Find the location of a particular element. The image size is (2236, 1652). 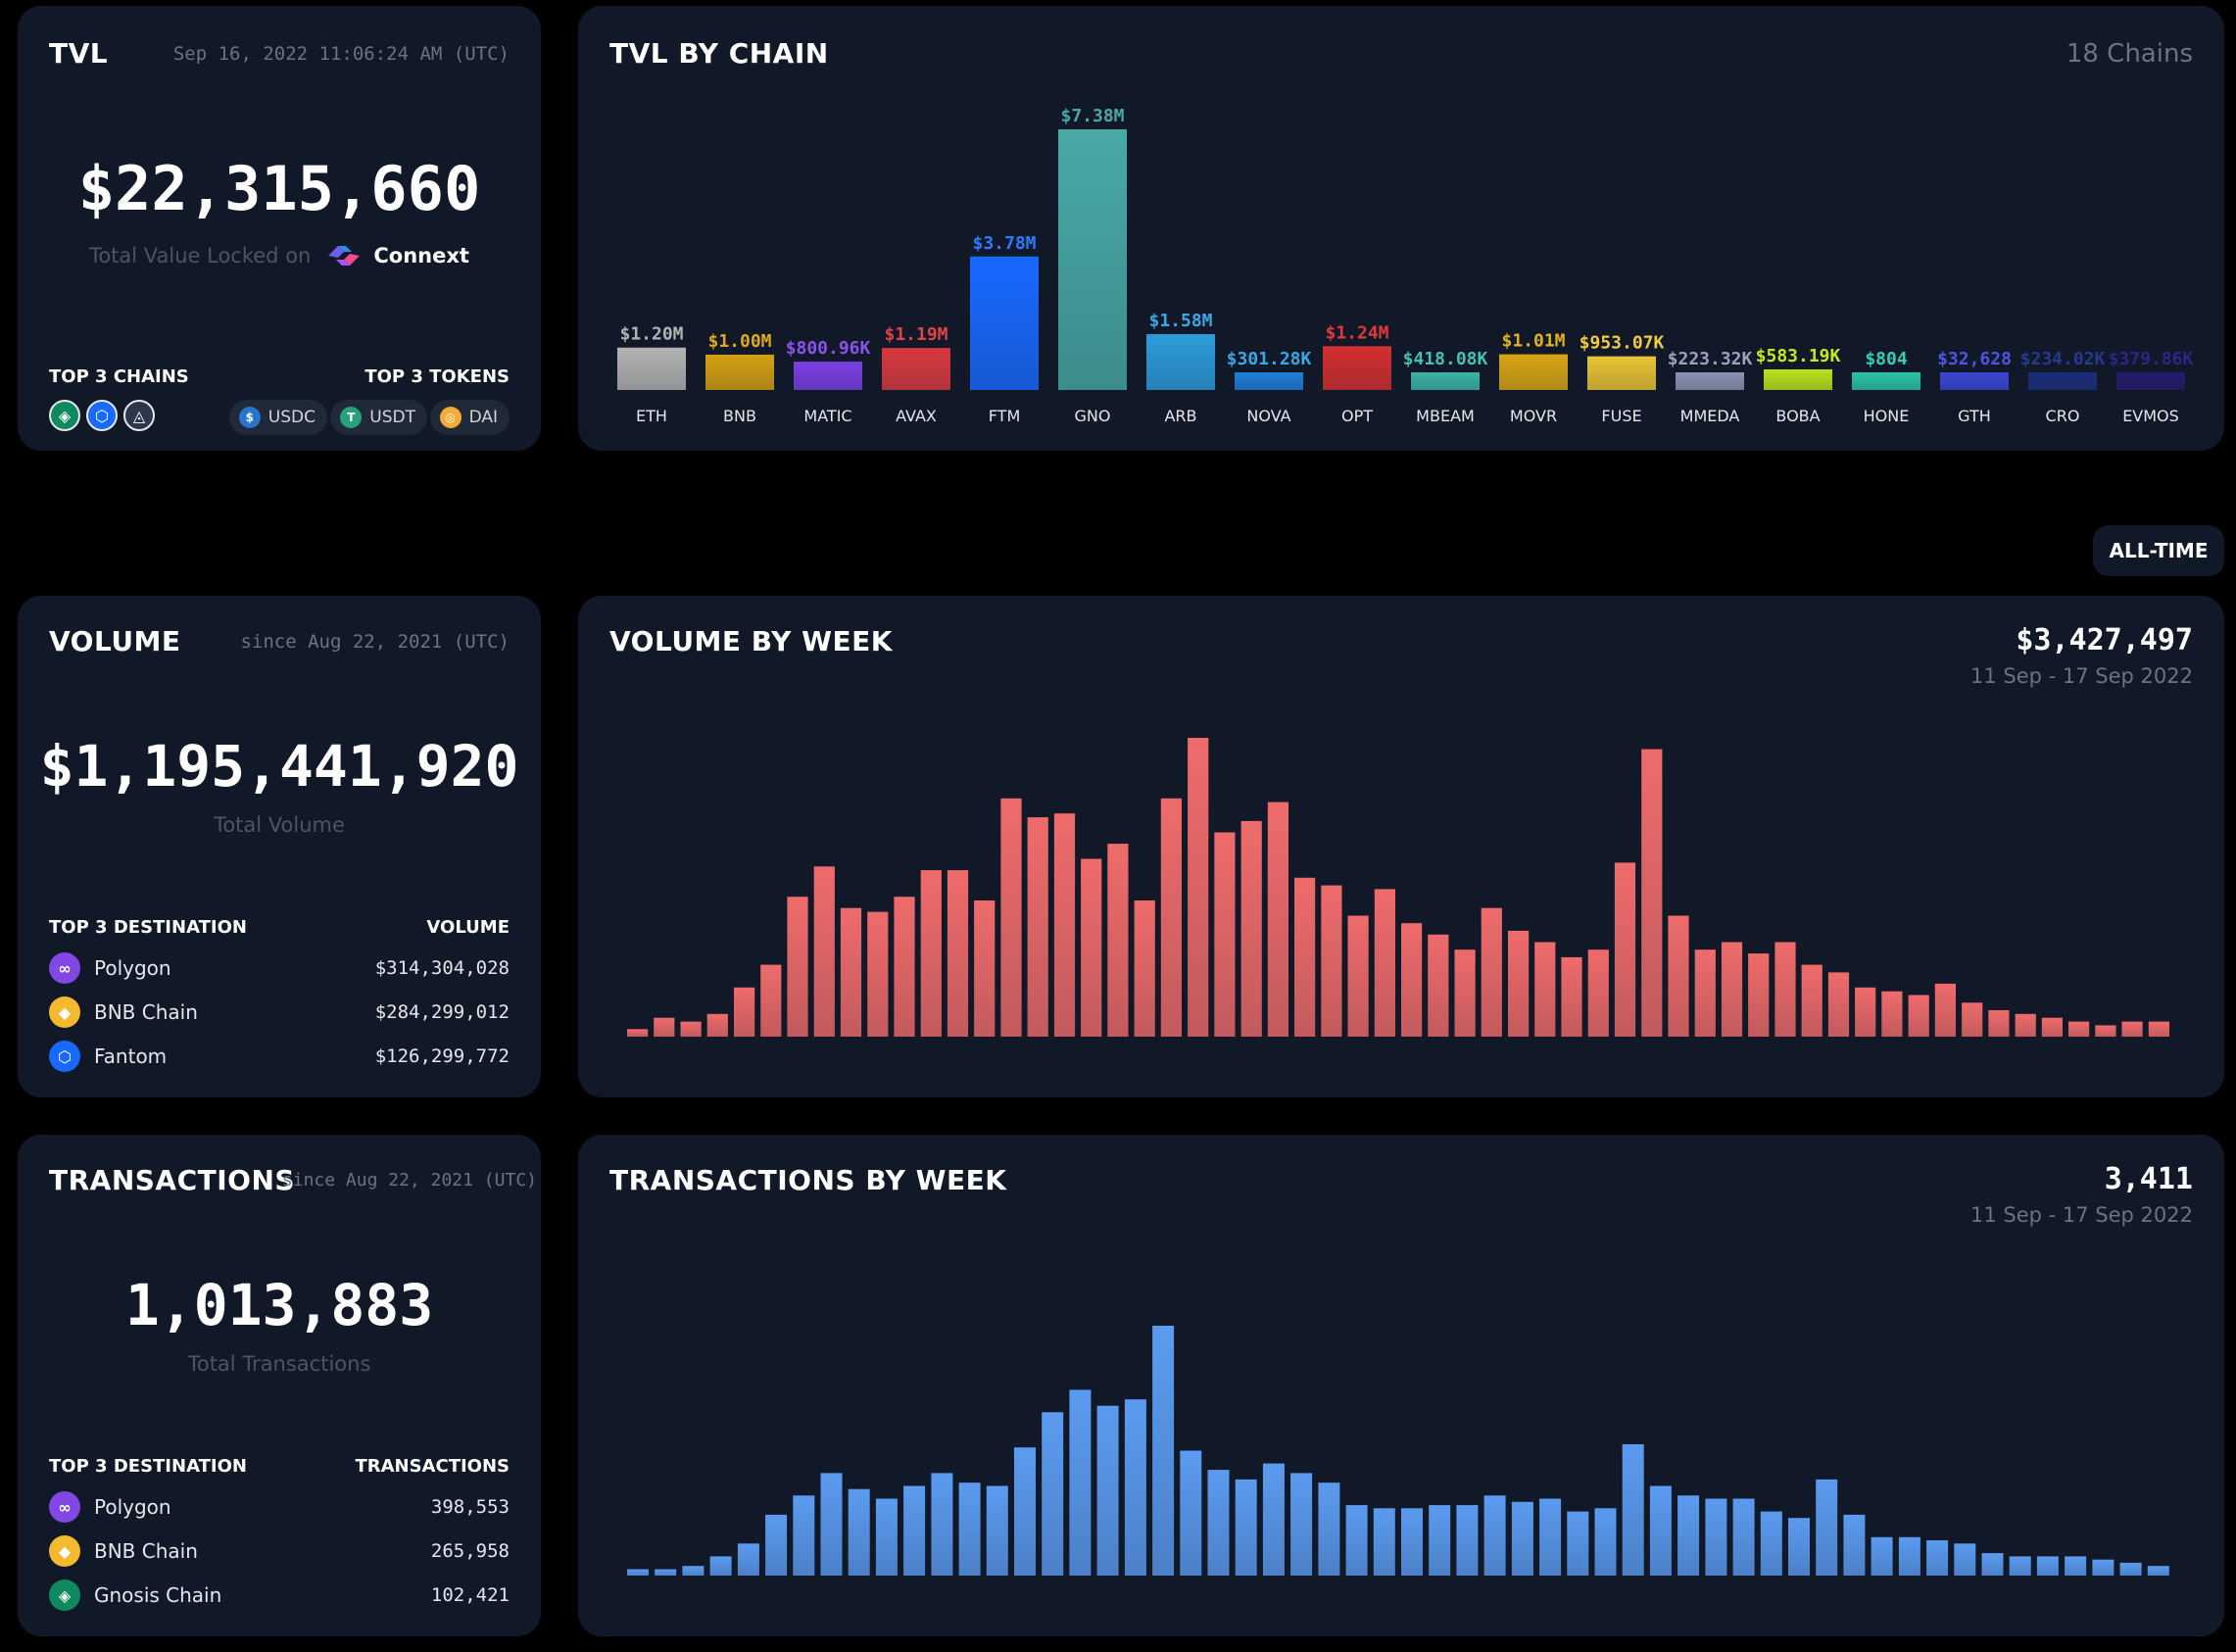

tvl-bar-arb is located at coordinates (1180, 362).